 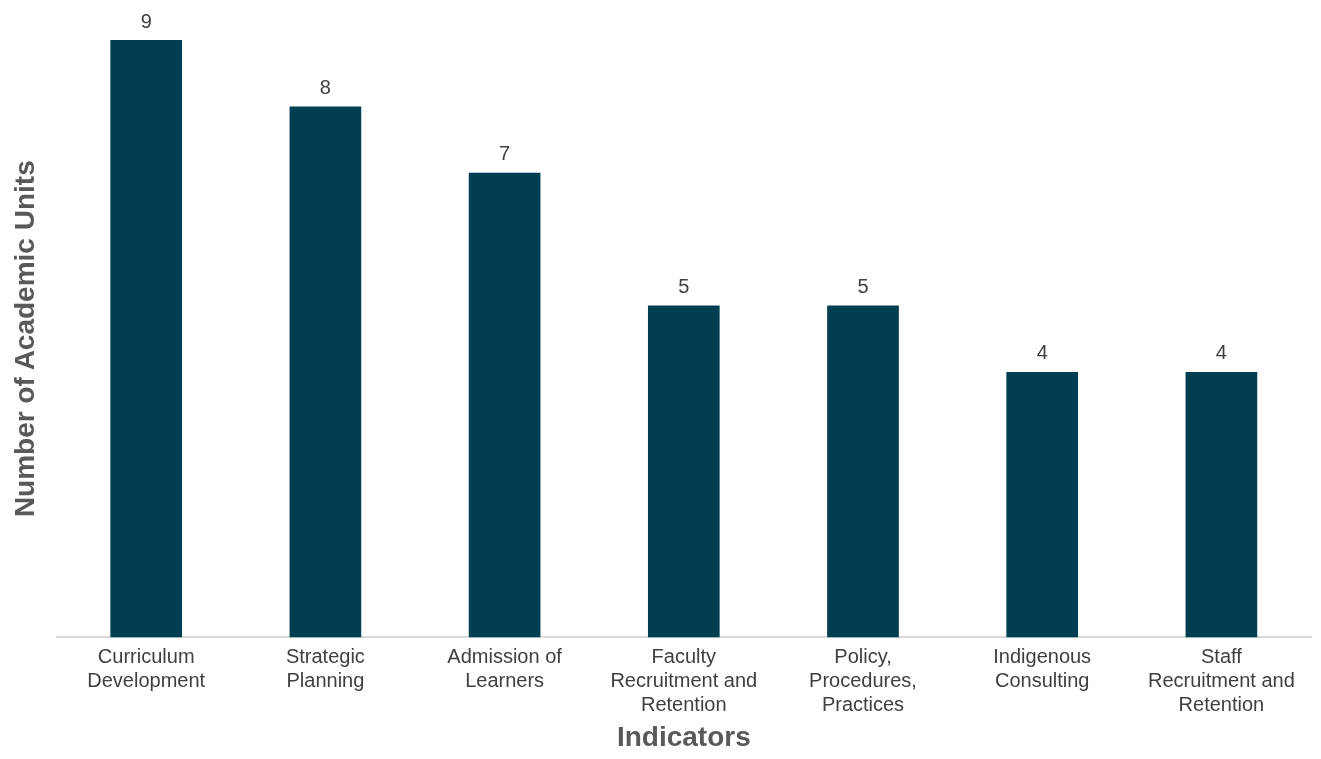 What do you see at coordinates (1042, 667) in the screenshot?
I see `x-tick-label: Indigenous Consulting` at bounding box center [1042, 667].